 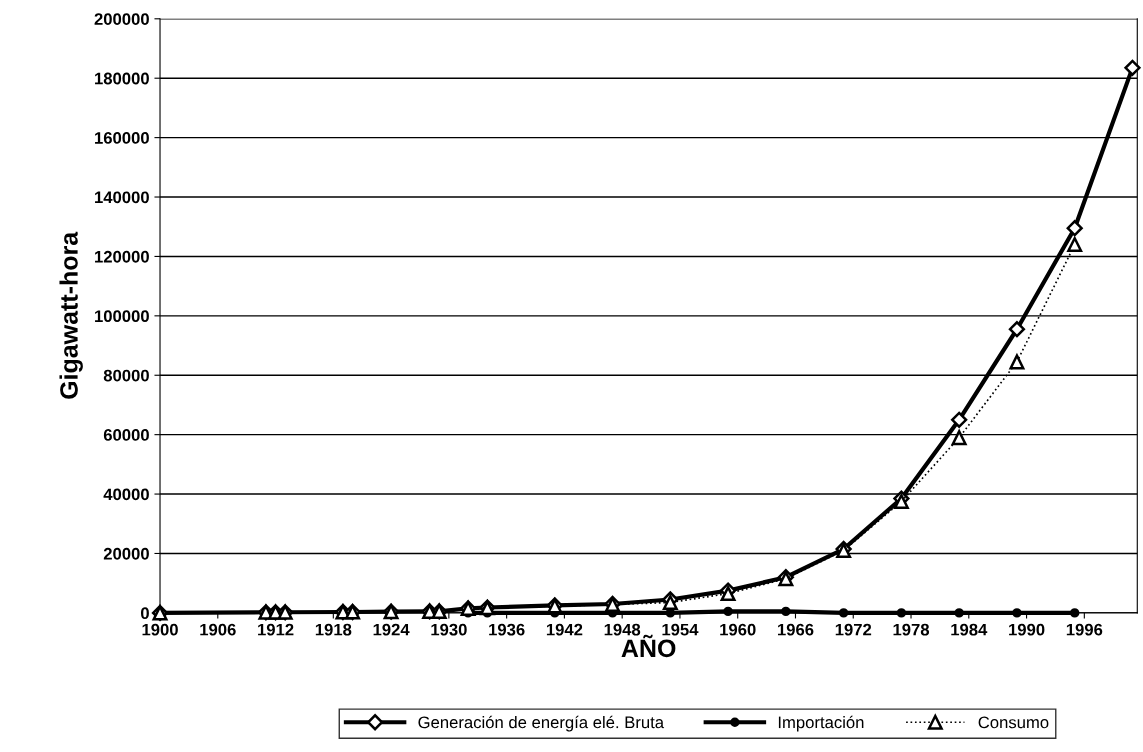 I want to click on x-tick-label: 1906, so click(x=218, y=629).